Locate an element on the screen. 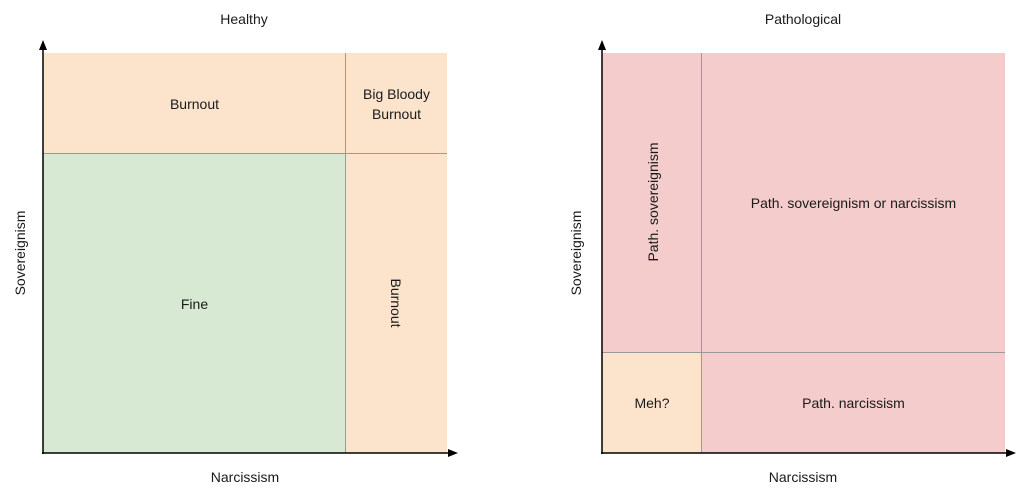 This screenshot has height=498, width=1032. healthy-region-bottom-right is located at coordinates (396, 303).